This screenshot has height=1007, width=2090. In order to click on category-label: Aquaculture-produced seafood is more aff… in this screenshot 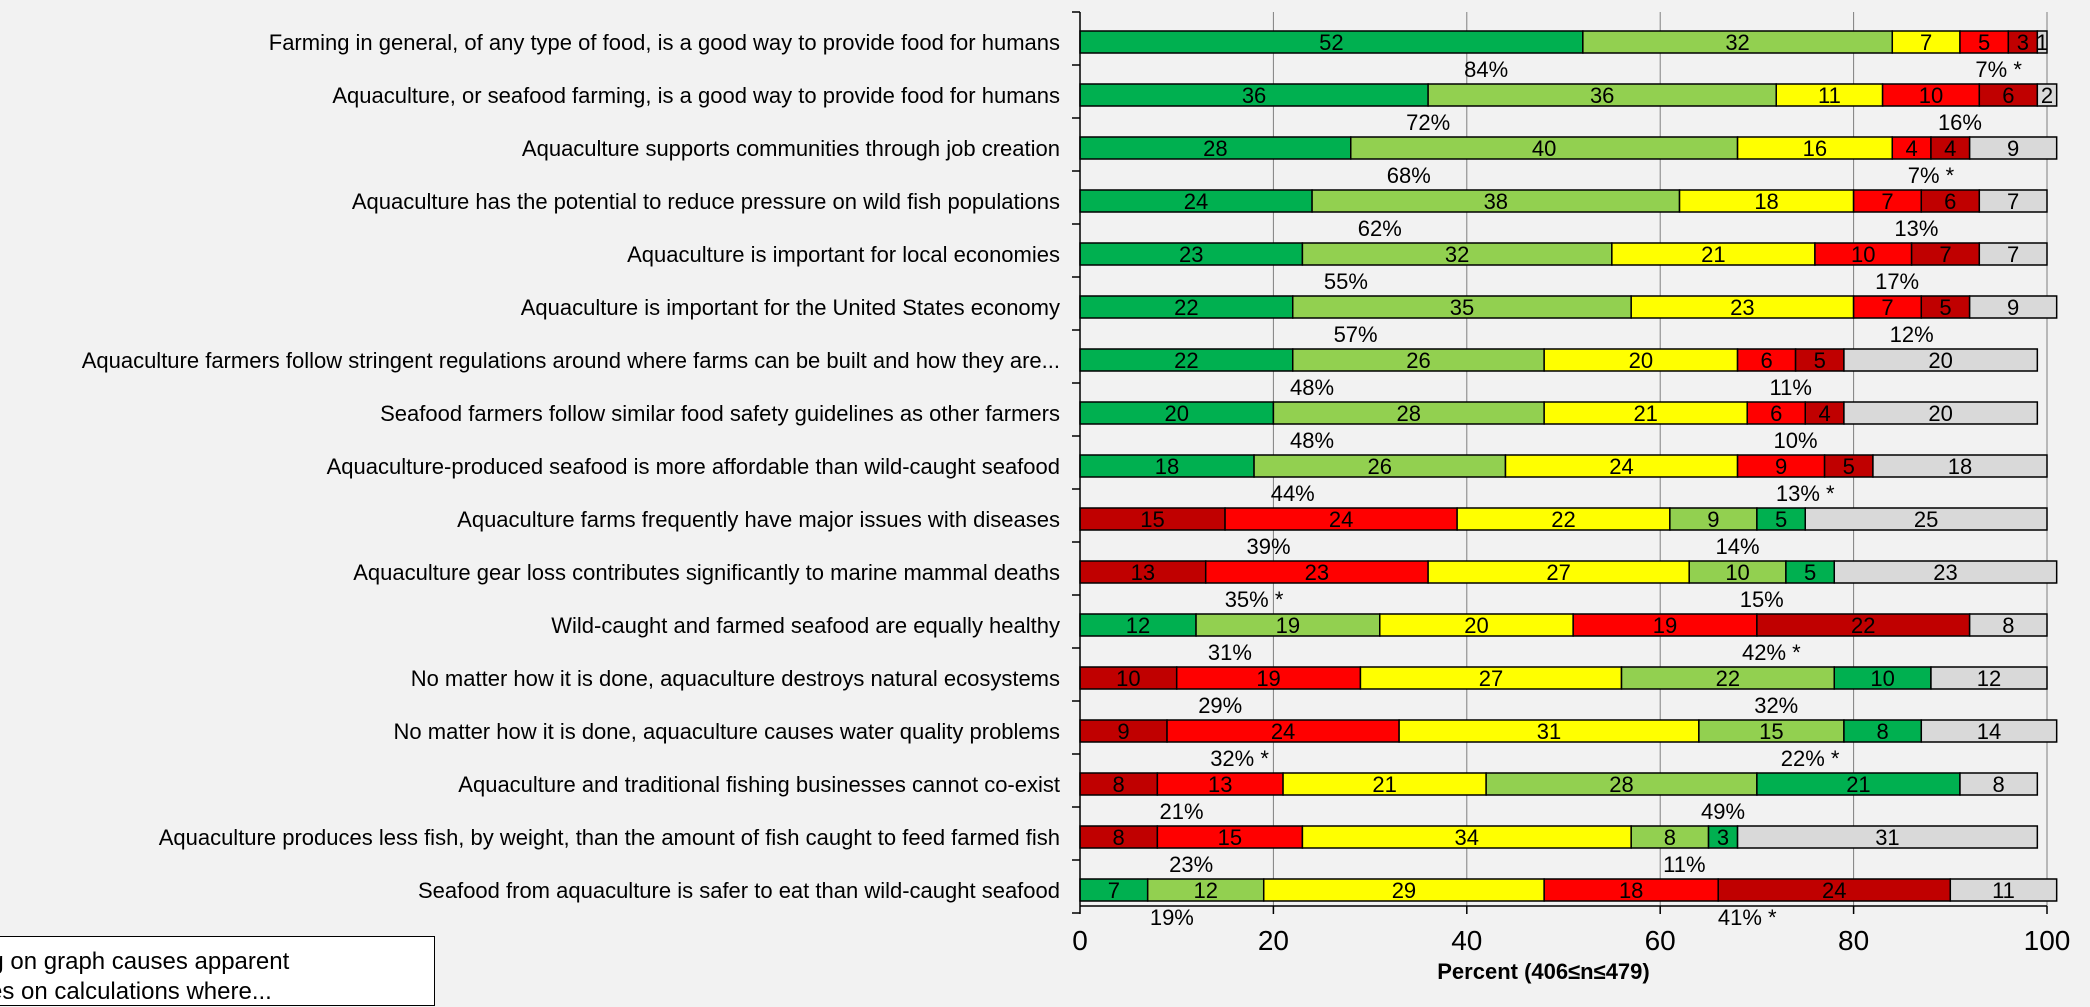, I will do `click(693, 466)`.